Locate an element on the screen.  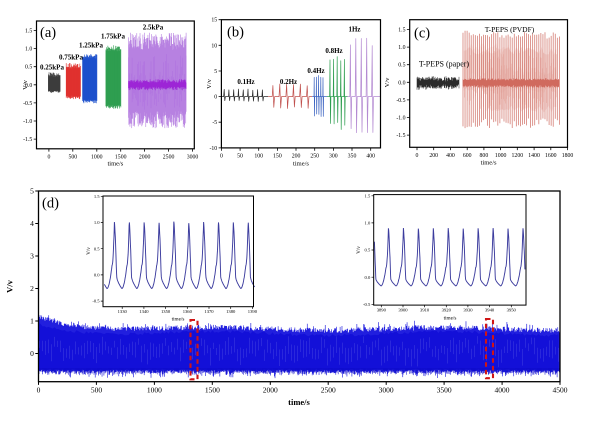
svg-text: 3940 is located at coordinates (490, 309).